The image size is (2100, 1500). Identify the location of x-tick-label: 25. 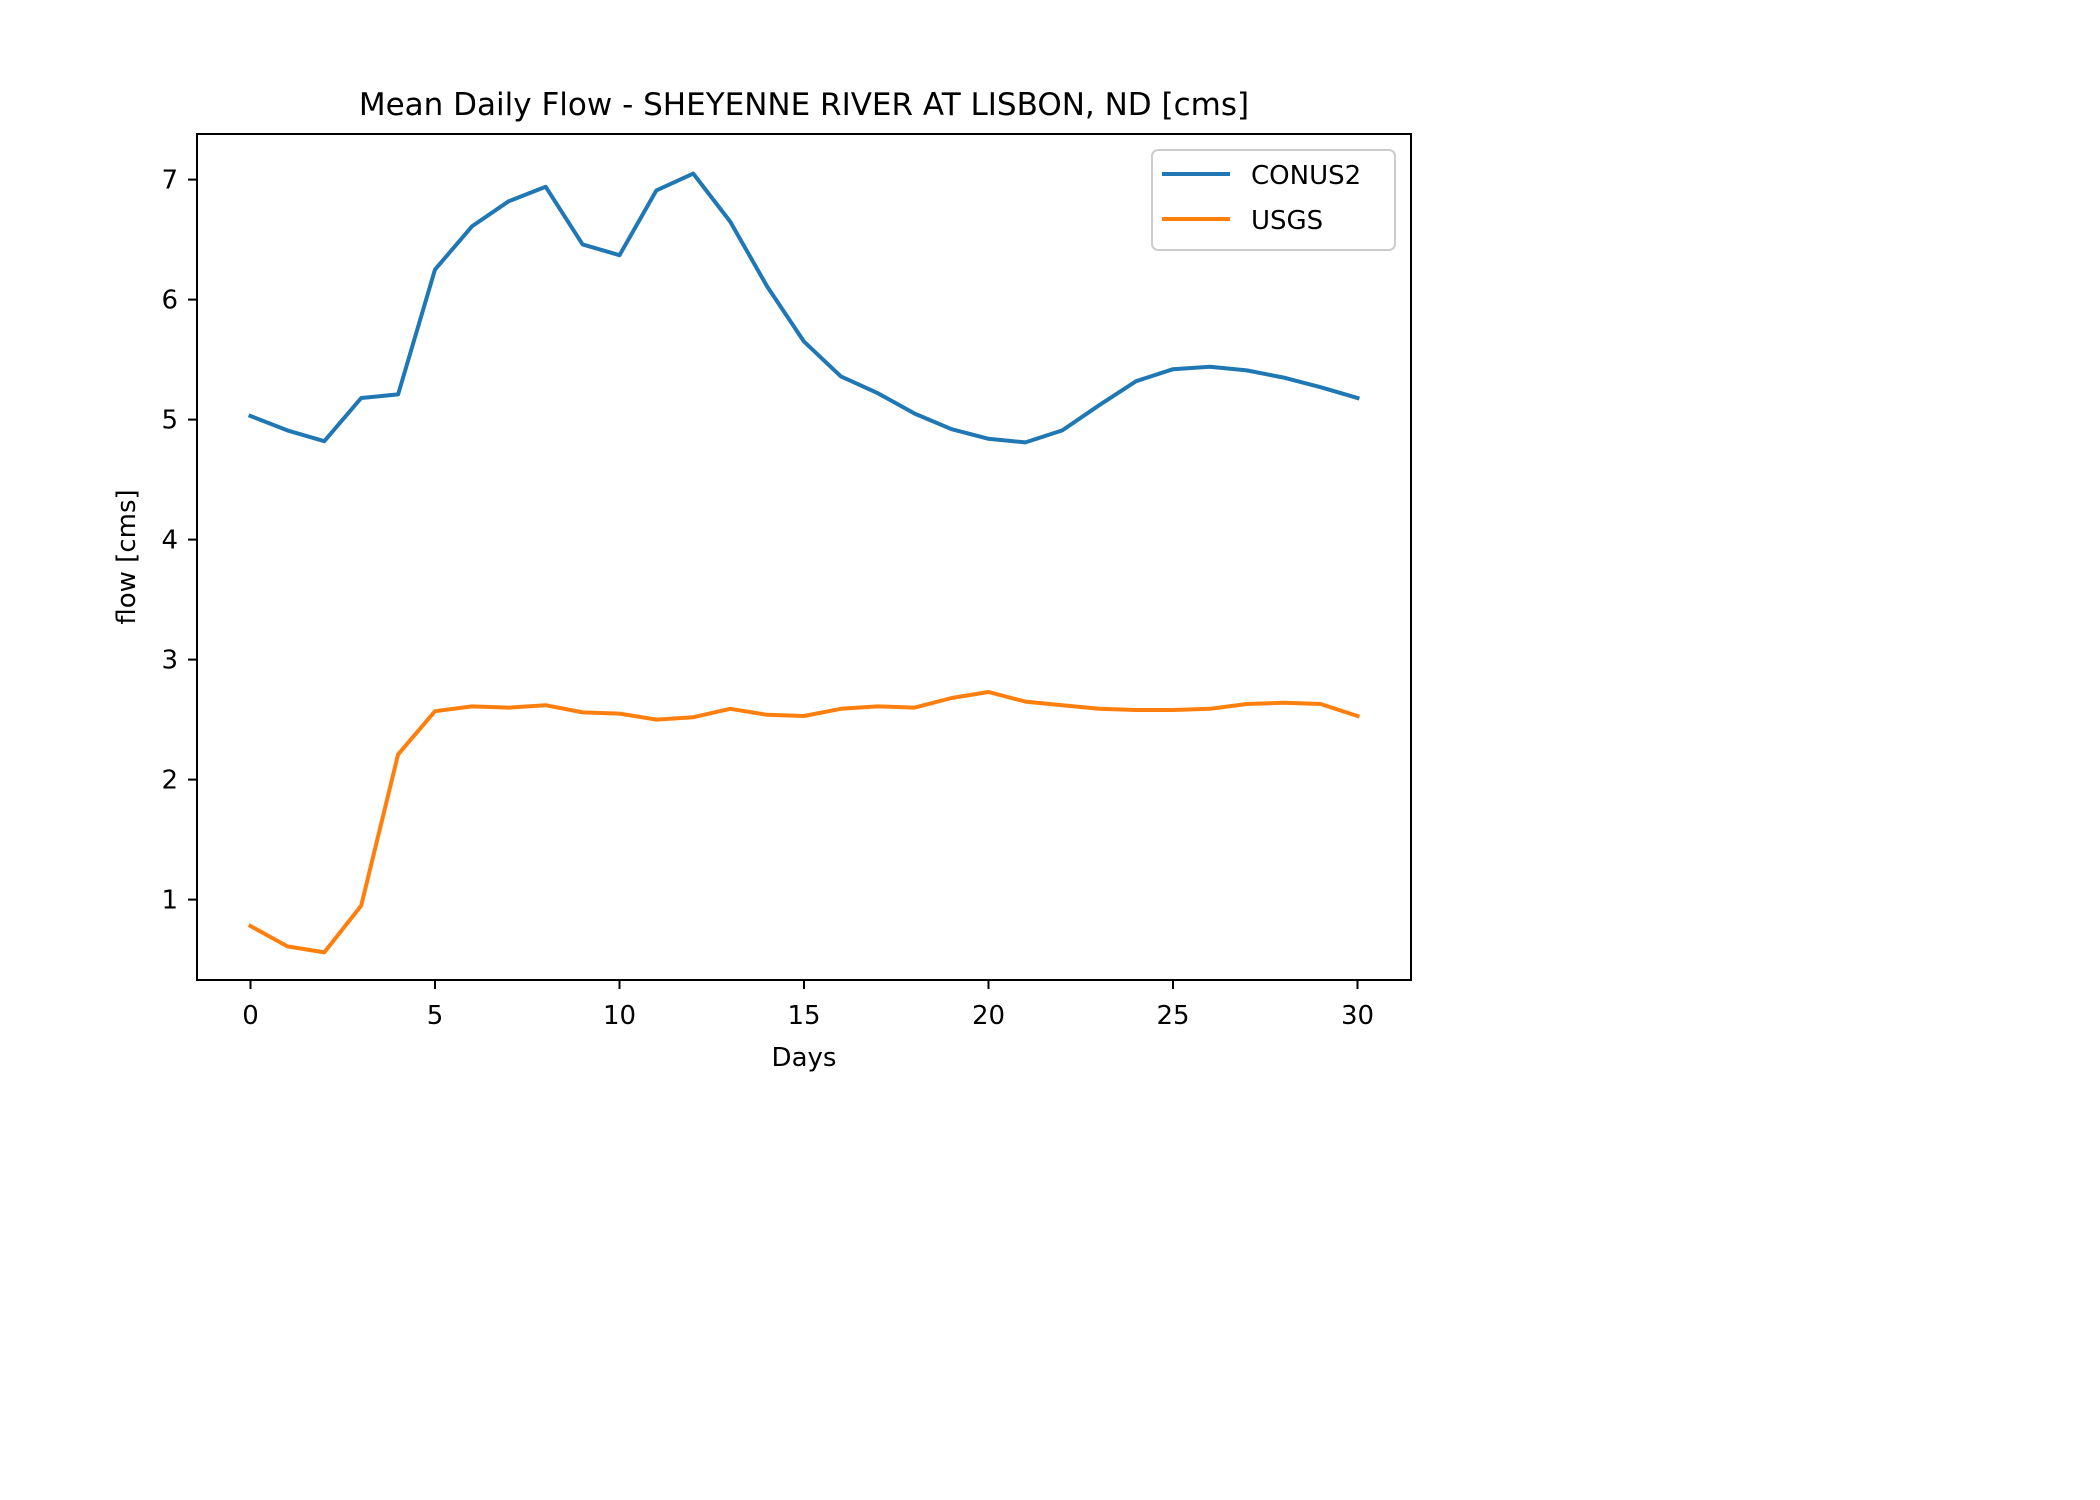
(1172, 1016).